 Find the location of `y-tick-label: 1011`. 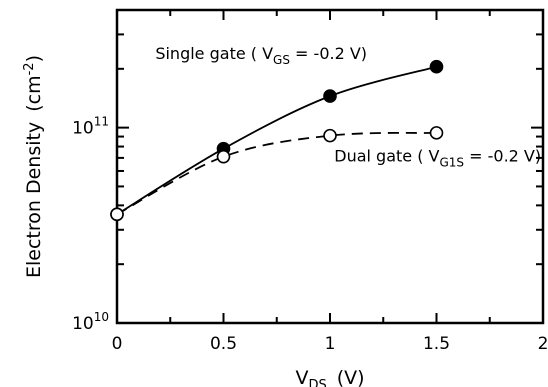

y-tick-label: 1011 is located at coordinates (90, 127).